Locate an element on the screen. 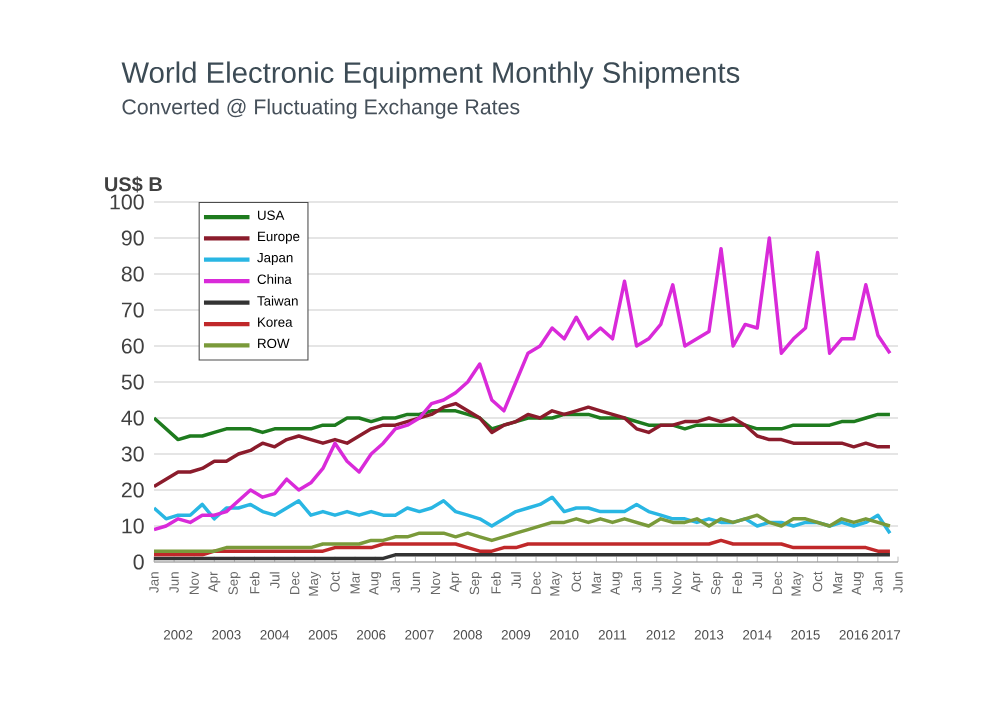 This screenshot has height=724, width=1000. chart-subtitle: Converted @ Fluctuating Exchange Rates is located at coordinates (321, 108).